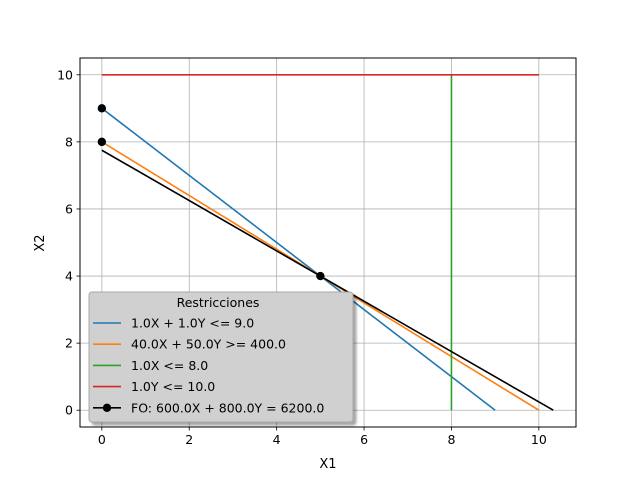 This screenshot has height=480, width=640. Describe the element at coordinates (68, 242) in the screenshot. I see `y-axis-ticks: 0 2 4 6 8 10` at that location.